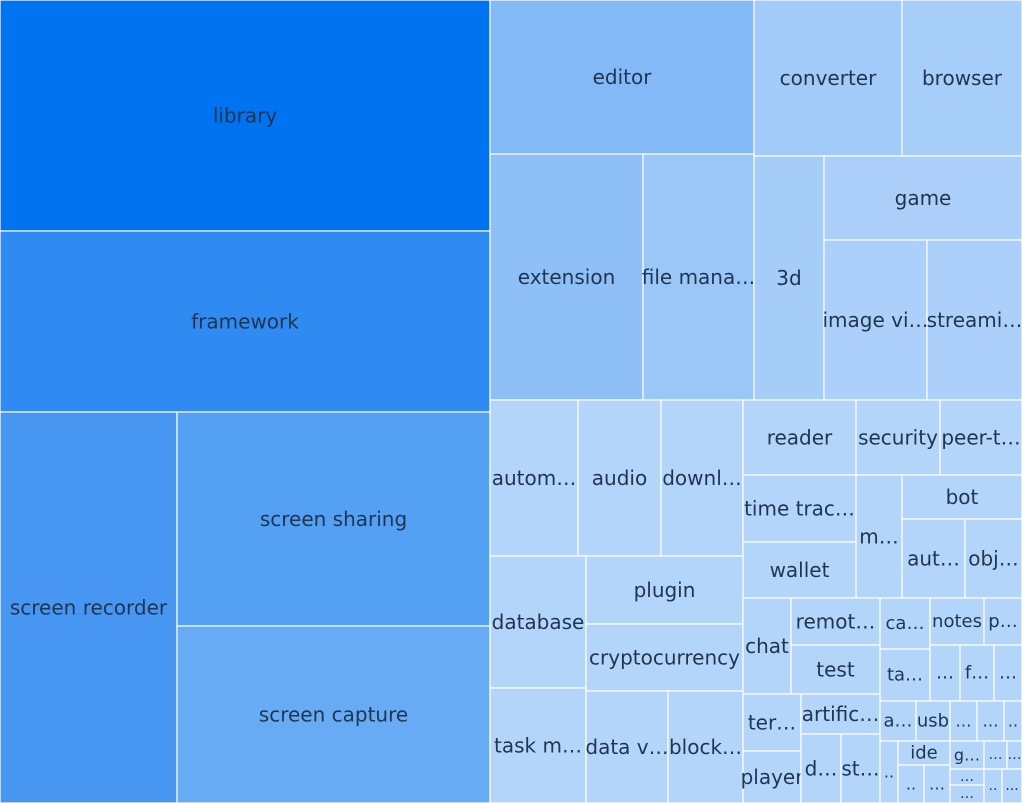  Describe the element at coordinates (922, 198) in the screenshot. I see `treemap-cell-game` at that location.